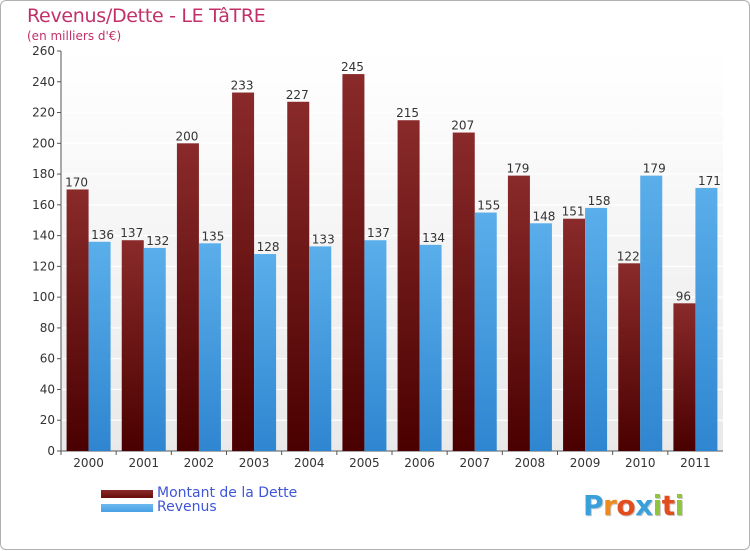 The height and width of the screenshot is (551, 750). I want to click on data-label-revenus: 158, so click(599, 201).